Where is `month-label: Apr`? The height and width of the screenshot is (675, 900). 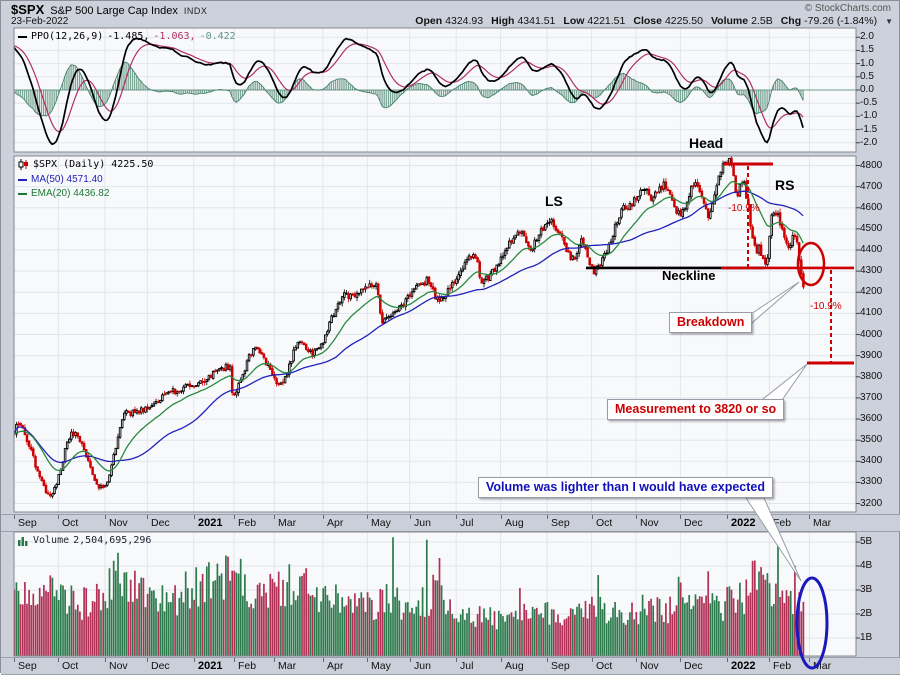 month-label: Apr is located at coordinates (335, 666).